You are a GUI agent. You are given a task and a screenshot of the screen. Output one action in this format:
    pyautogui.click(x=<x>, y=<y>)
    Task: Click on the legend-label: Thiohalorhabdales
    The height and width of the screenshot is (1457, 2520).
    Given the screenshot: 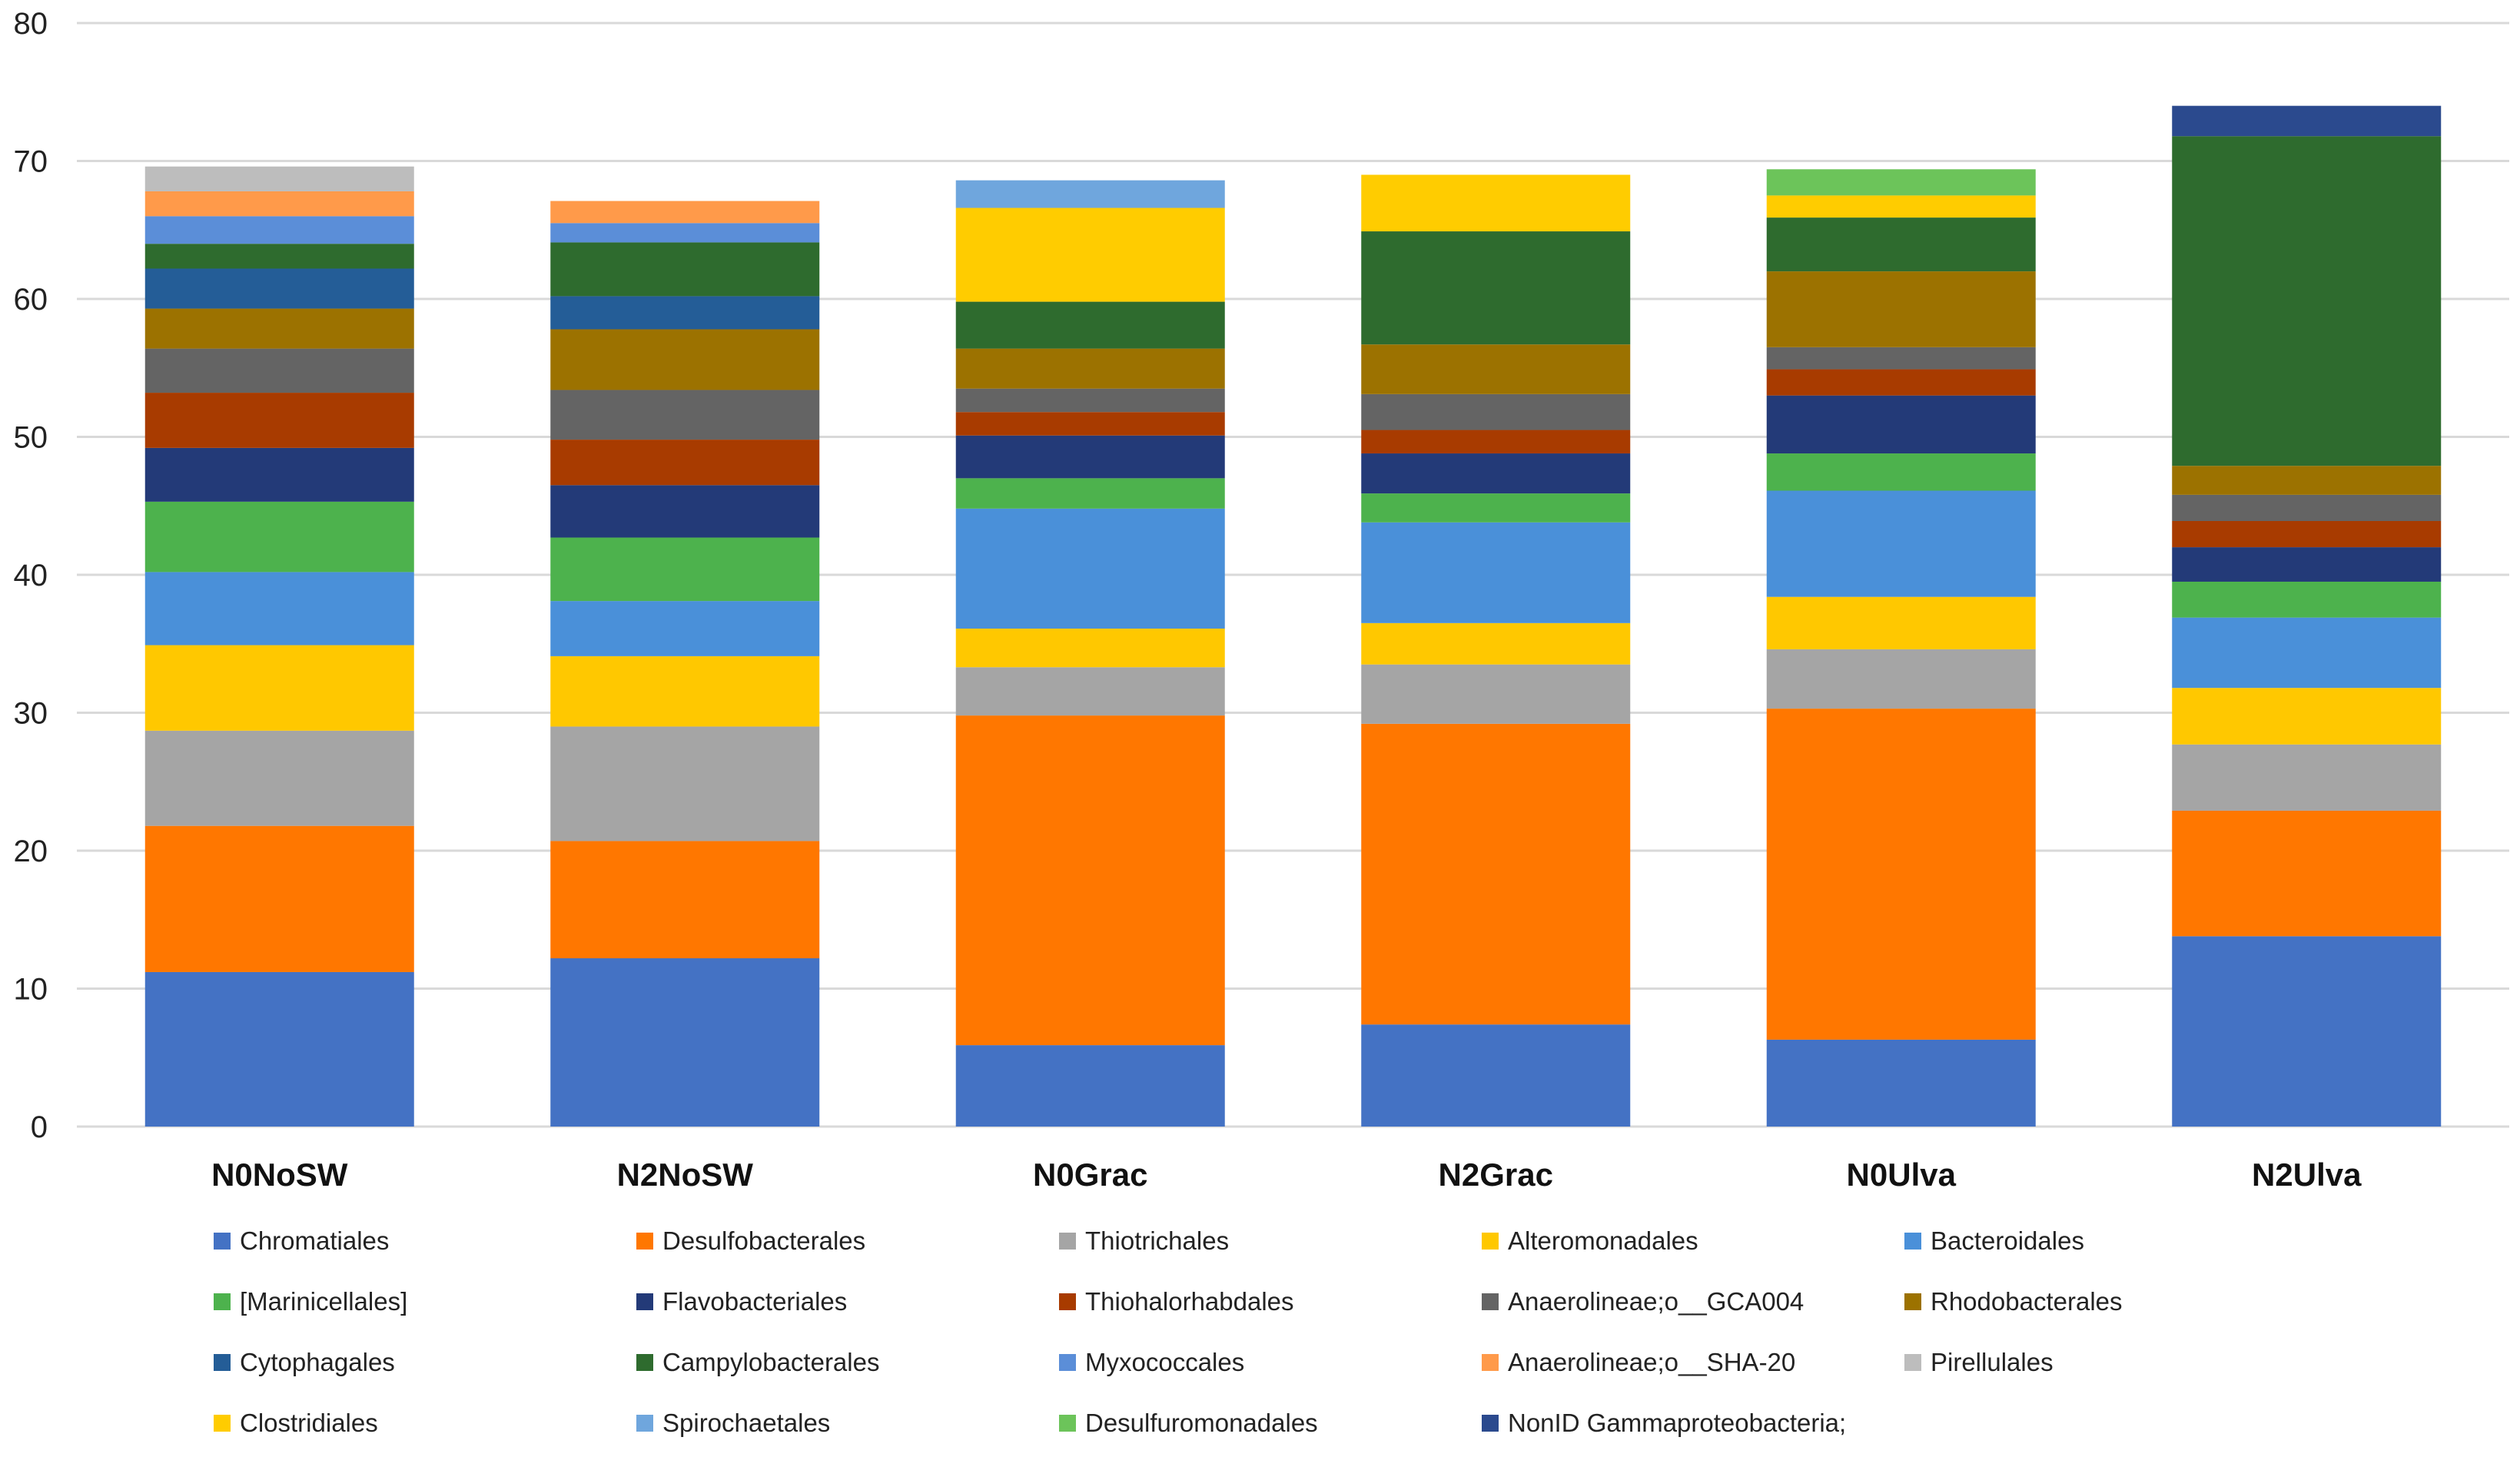 What is the action you would take?
    pyautogui.click(x=1189, y=1301)
    